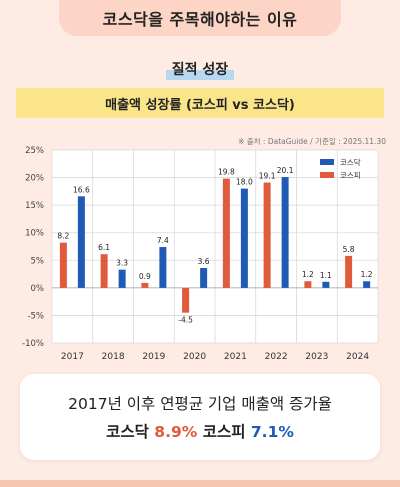  I want to click on legend-label: 코스피, so click(350, 175).